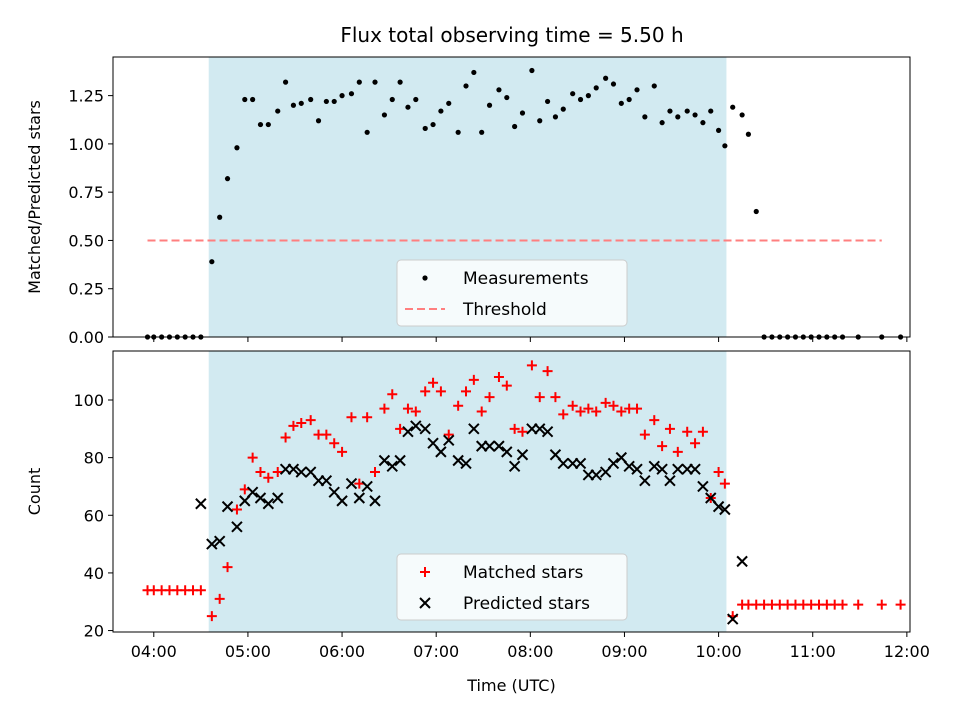 This screenshot has height=724, width=960. Describe the element at coordinates (526, 604) in the screenshot. I see `legend-label: Predicted stars` at that location.